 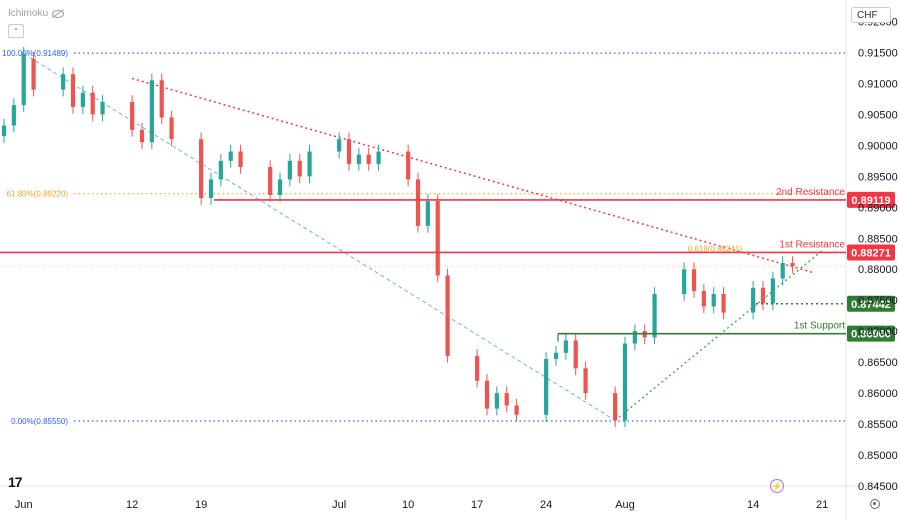 What do you see at coordinates (878, 456) in the screenshot?
I see `y-tick-label: 0.85000` at bounding box center [878, 456].